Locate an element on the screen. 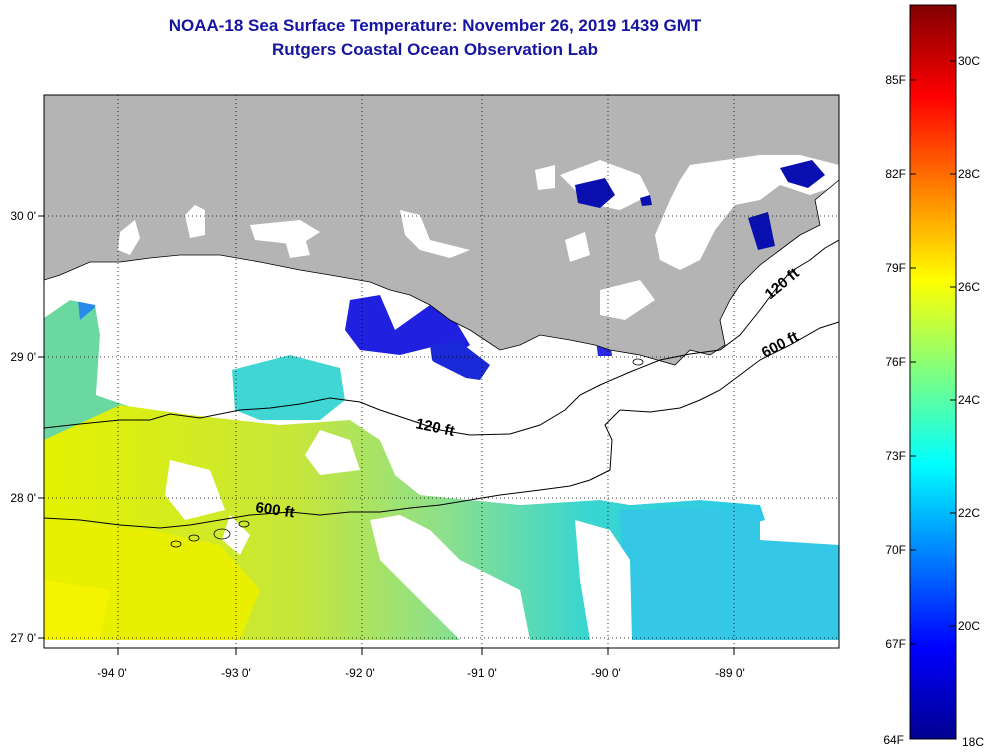 The image size is (992, 754). fahrenheit-label: 67F is located at coordinates (895, 644).